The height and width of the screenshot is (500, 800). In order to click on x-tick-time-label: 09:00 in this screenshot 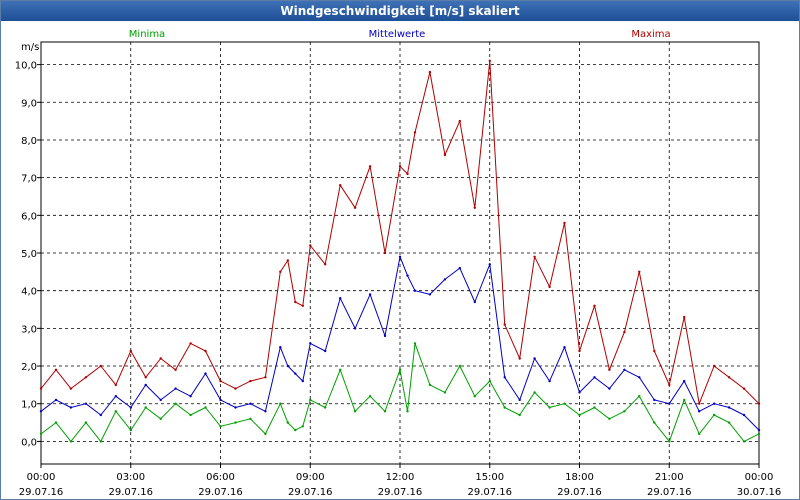, I will do `click(310, 477)`.